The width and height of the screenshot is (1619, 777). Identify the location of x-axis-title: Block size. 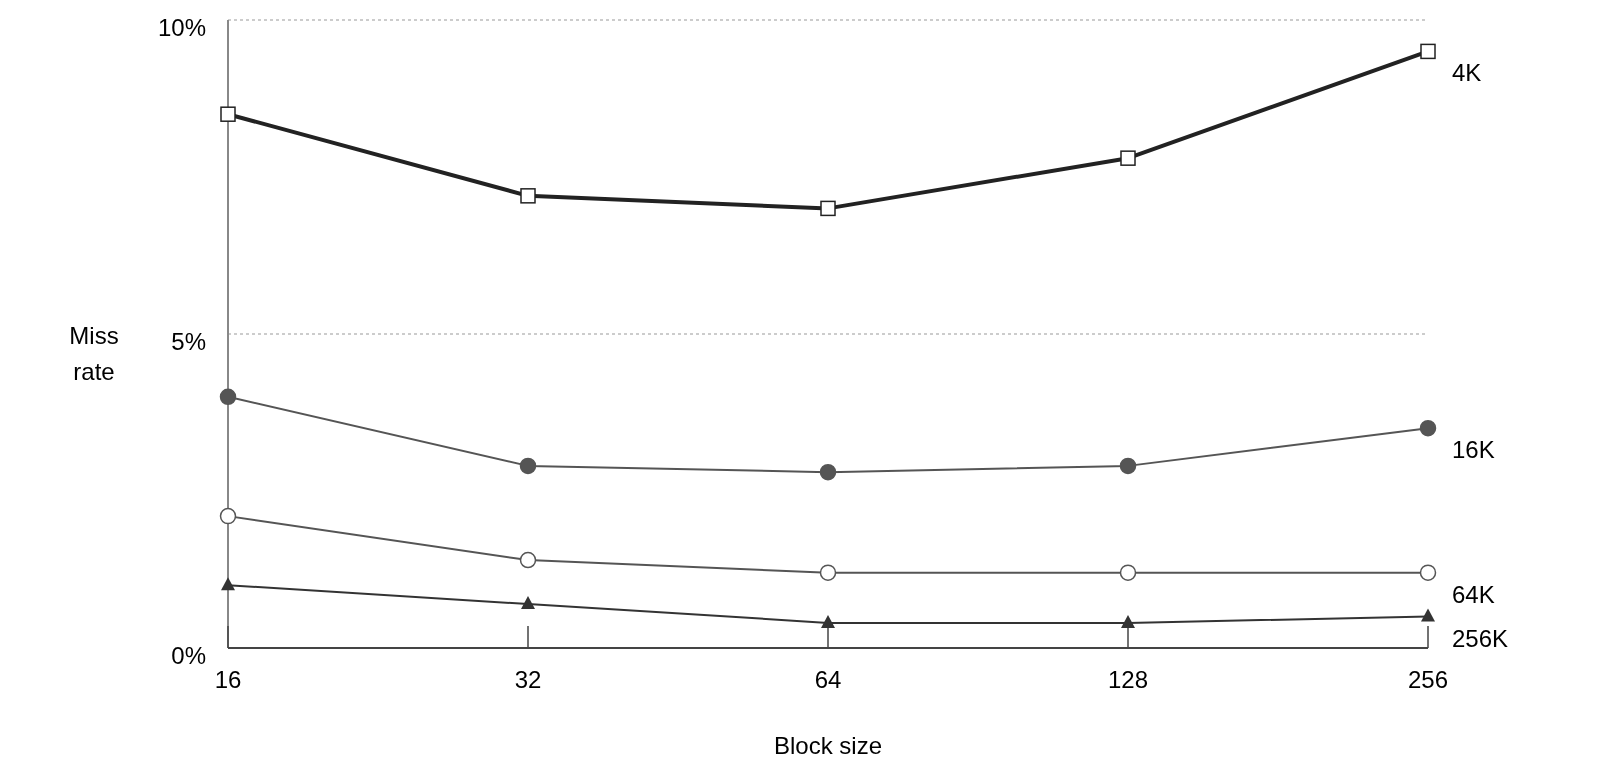
(828, 745).